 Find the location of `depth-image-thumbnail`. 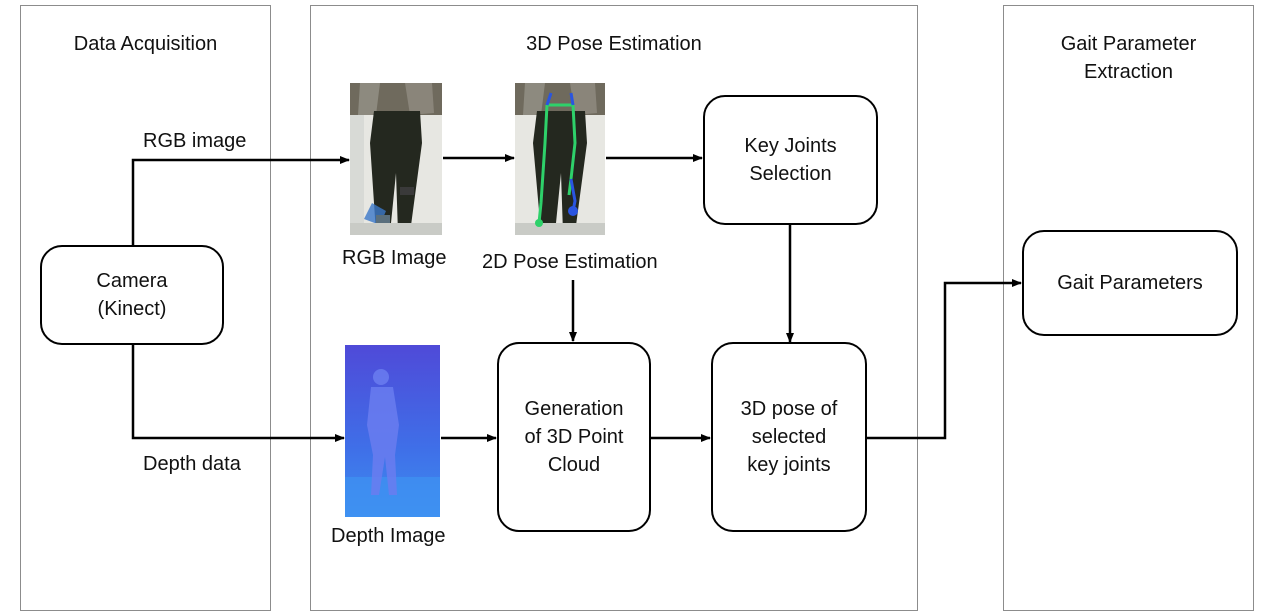

depth-image-thumbnail is located at coordinates (392, 431).